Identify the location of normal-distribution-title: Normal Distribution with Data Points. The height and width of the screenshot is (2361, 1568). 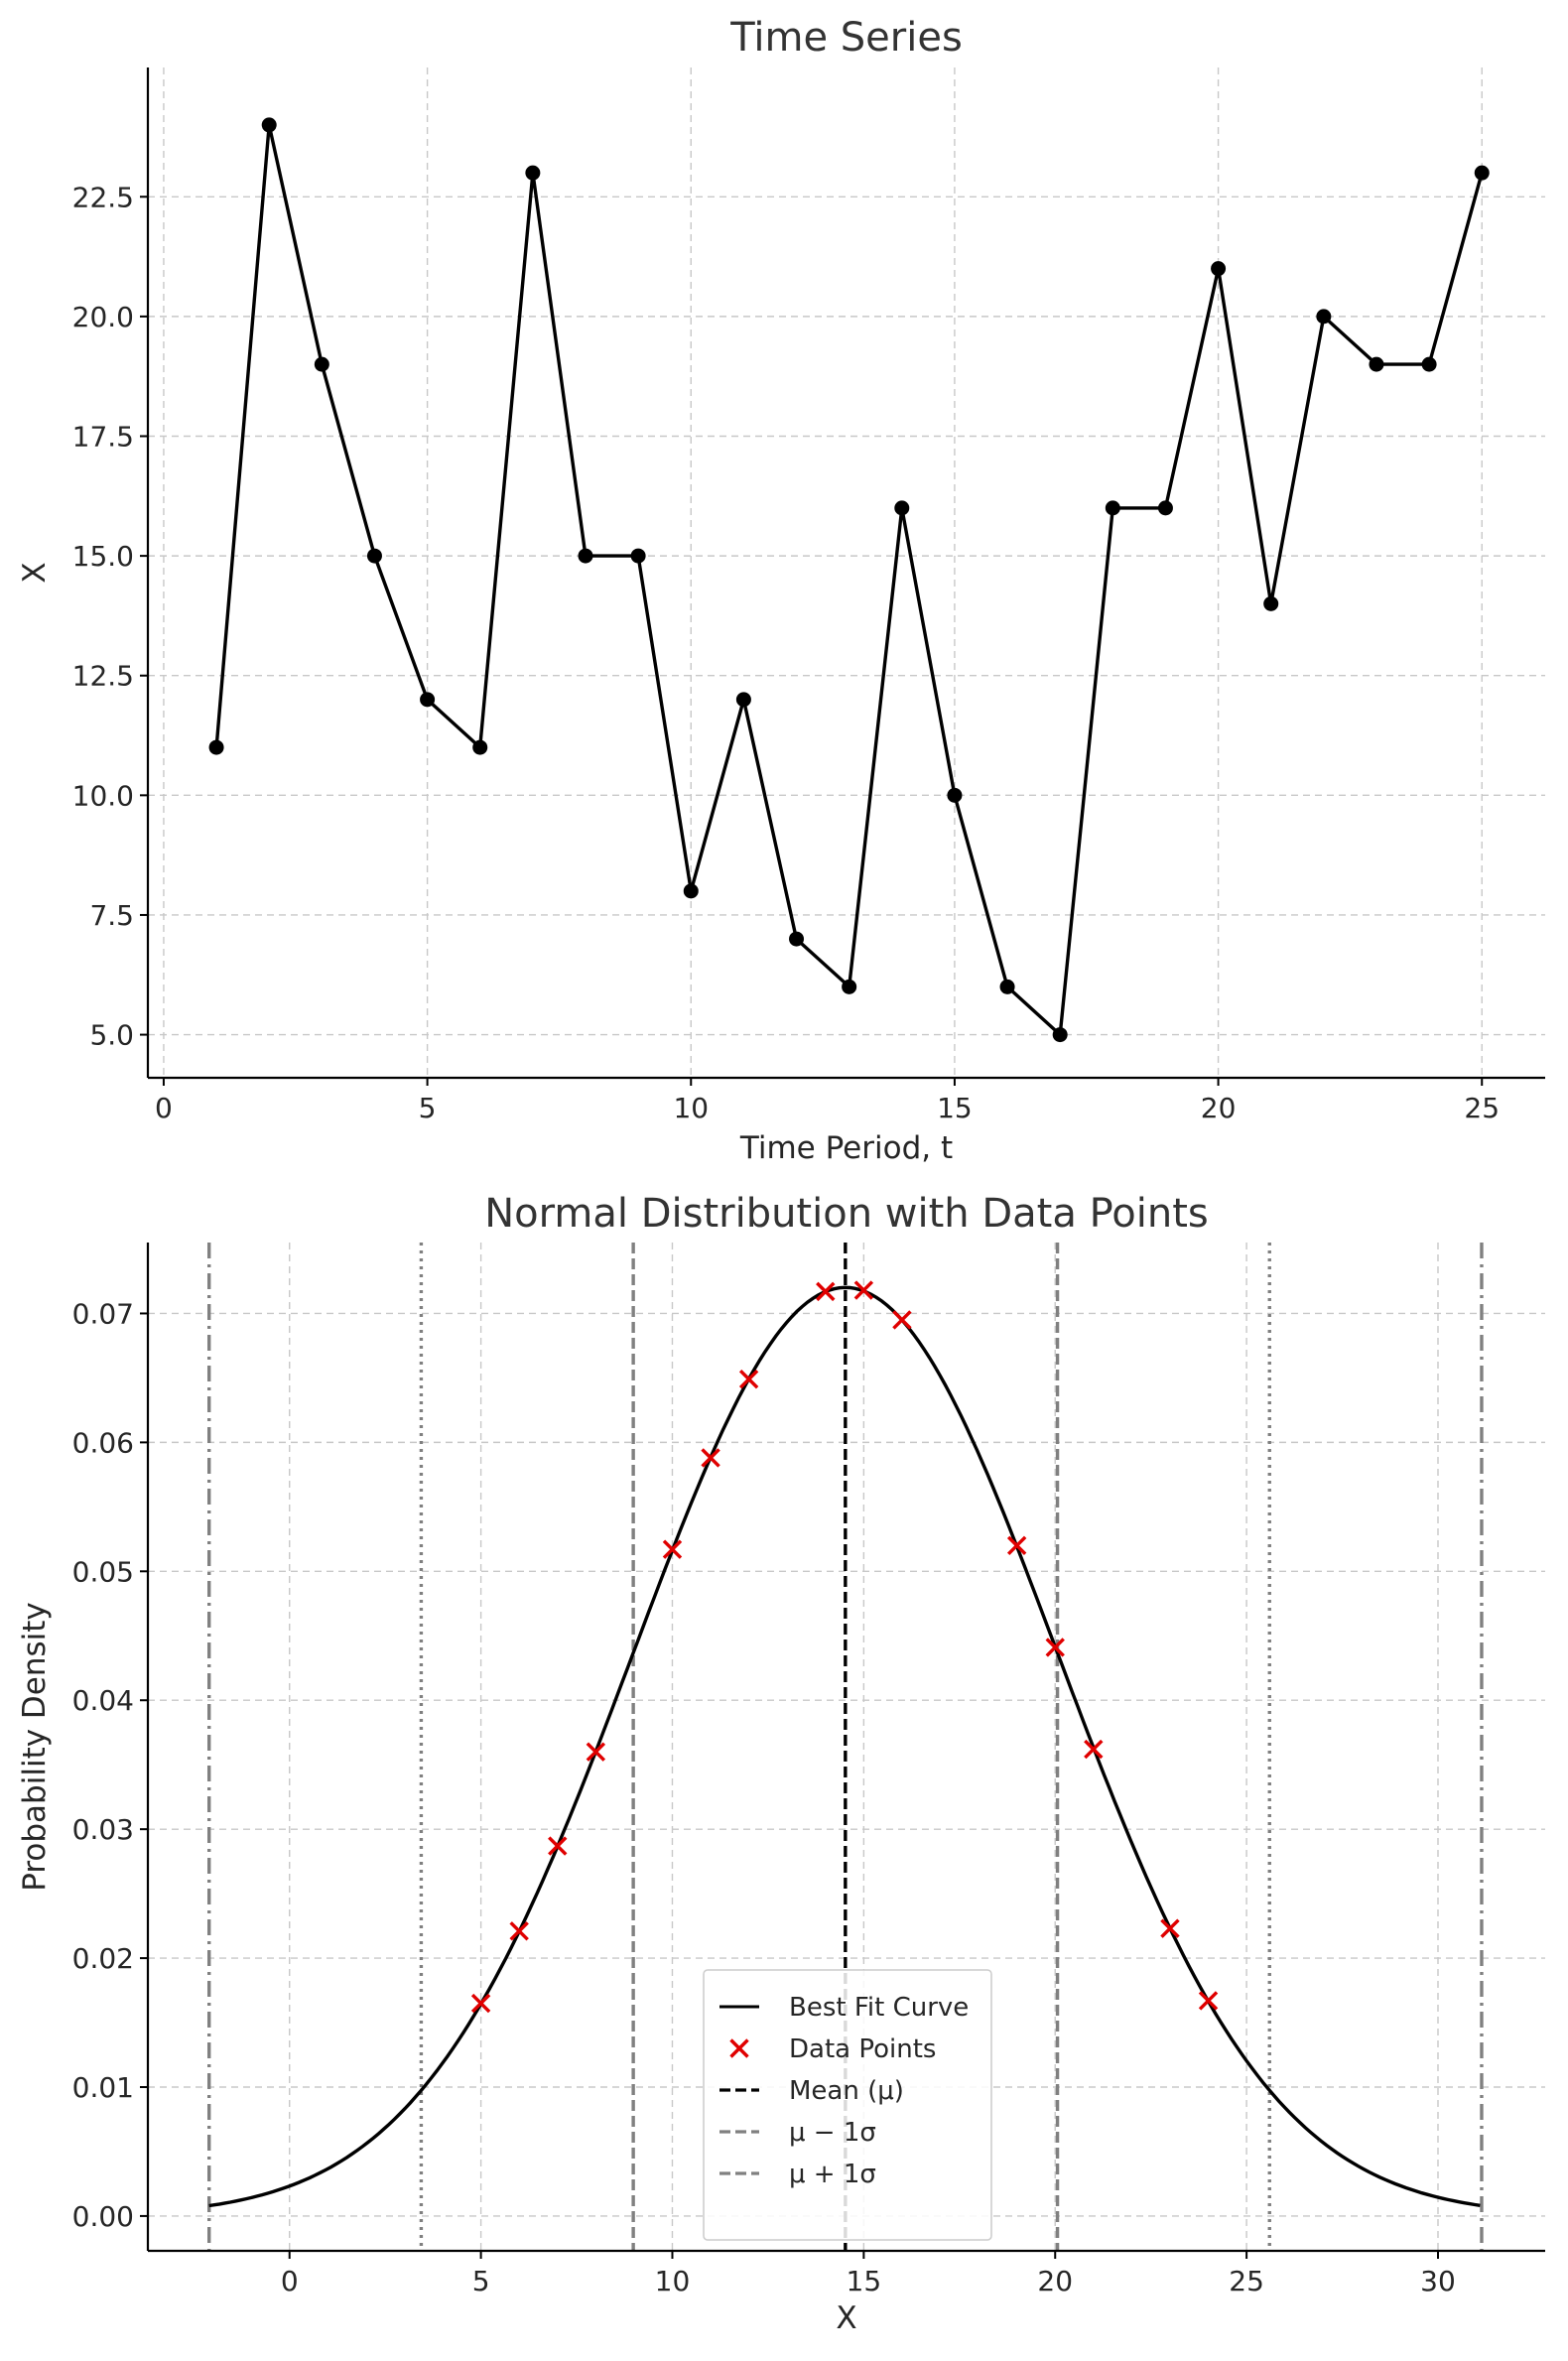
(846, 1214).